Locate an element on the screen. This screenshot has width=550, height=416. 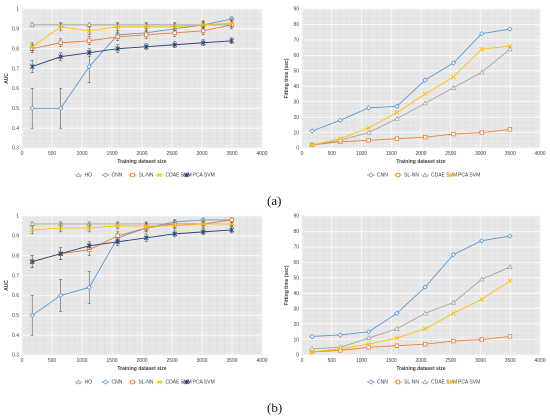
x-tick-label: 4000 is located at coordinates (539, 154).